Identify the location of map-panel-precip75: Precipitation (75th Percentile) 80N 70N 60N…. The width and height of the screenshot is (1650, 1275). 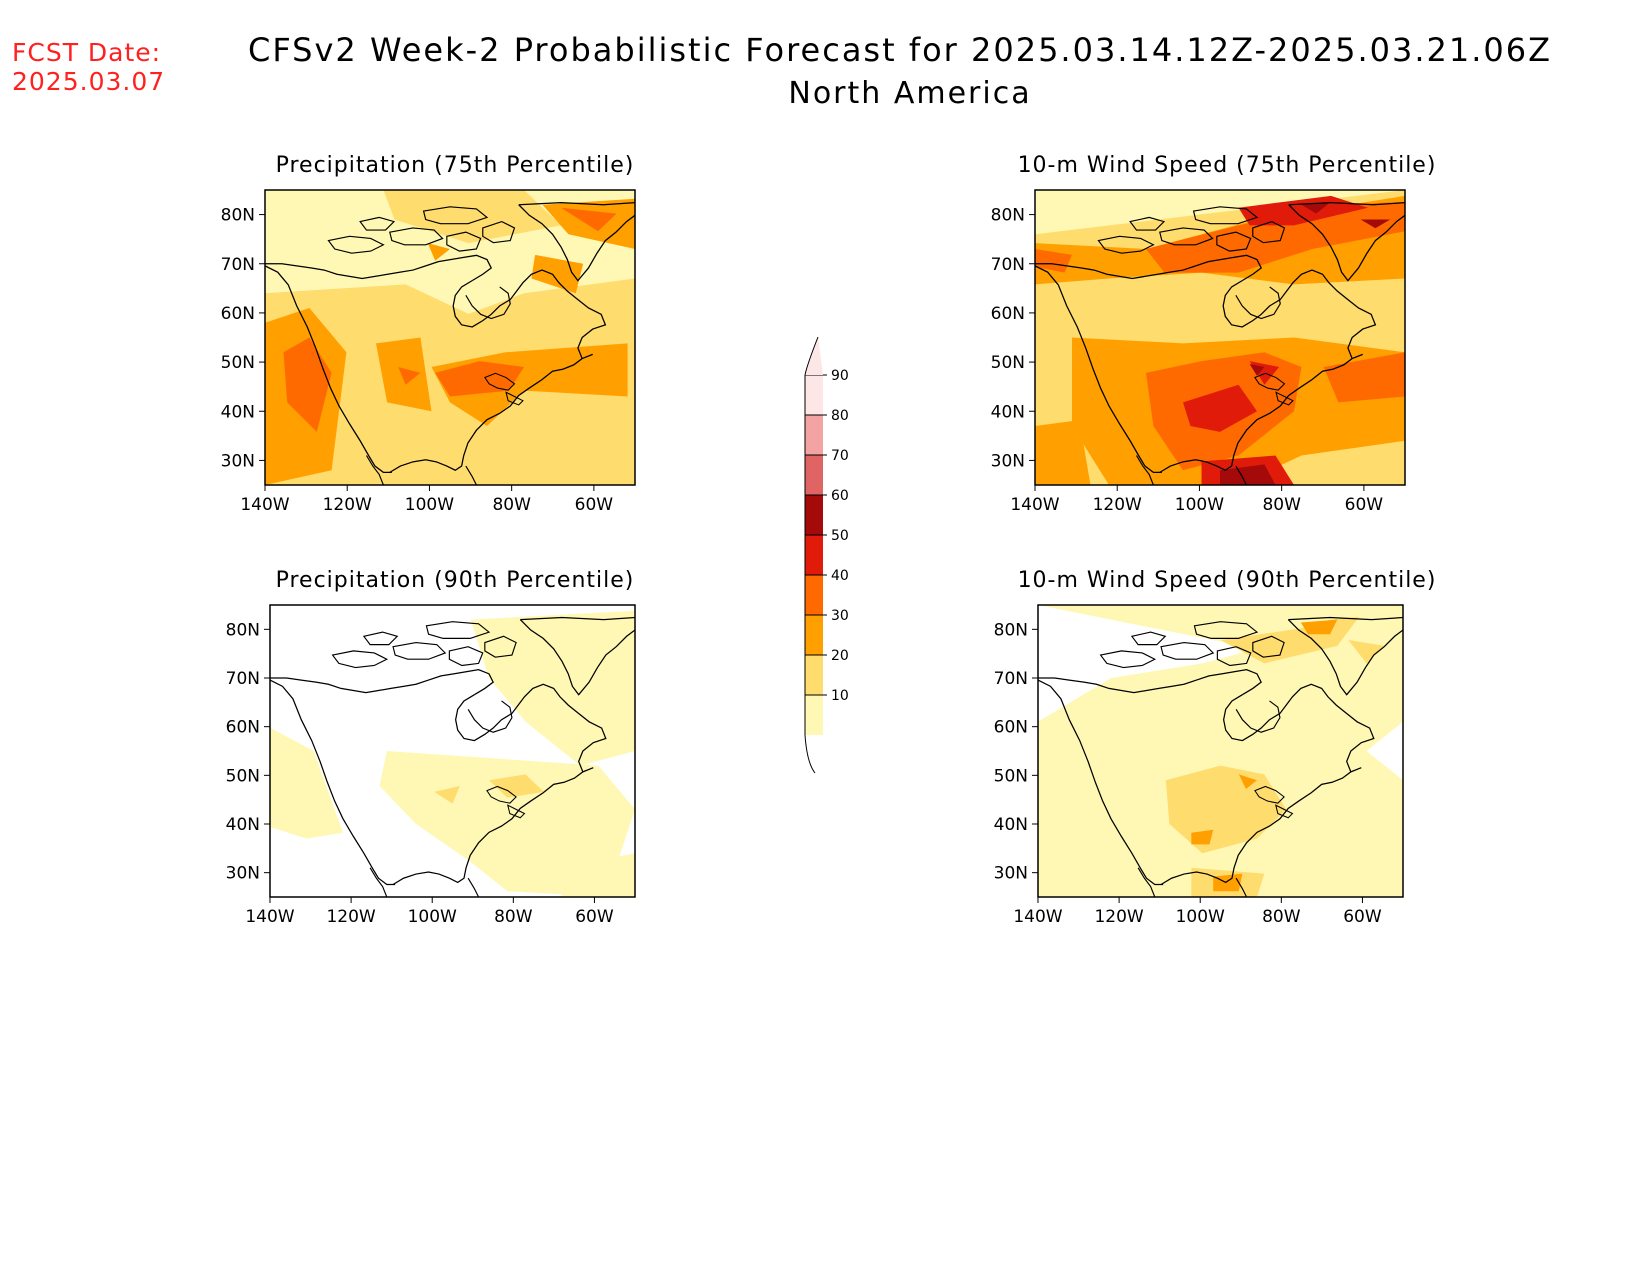
(428, 334).